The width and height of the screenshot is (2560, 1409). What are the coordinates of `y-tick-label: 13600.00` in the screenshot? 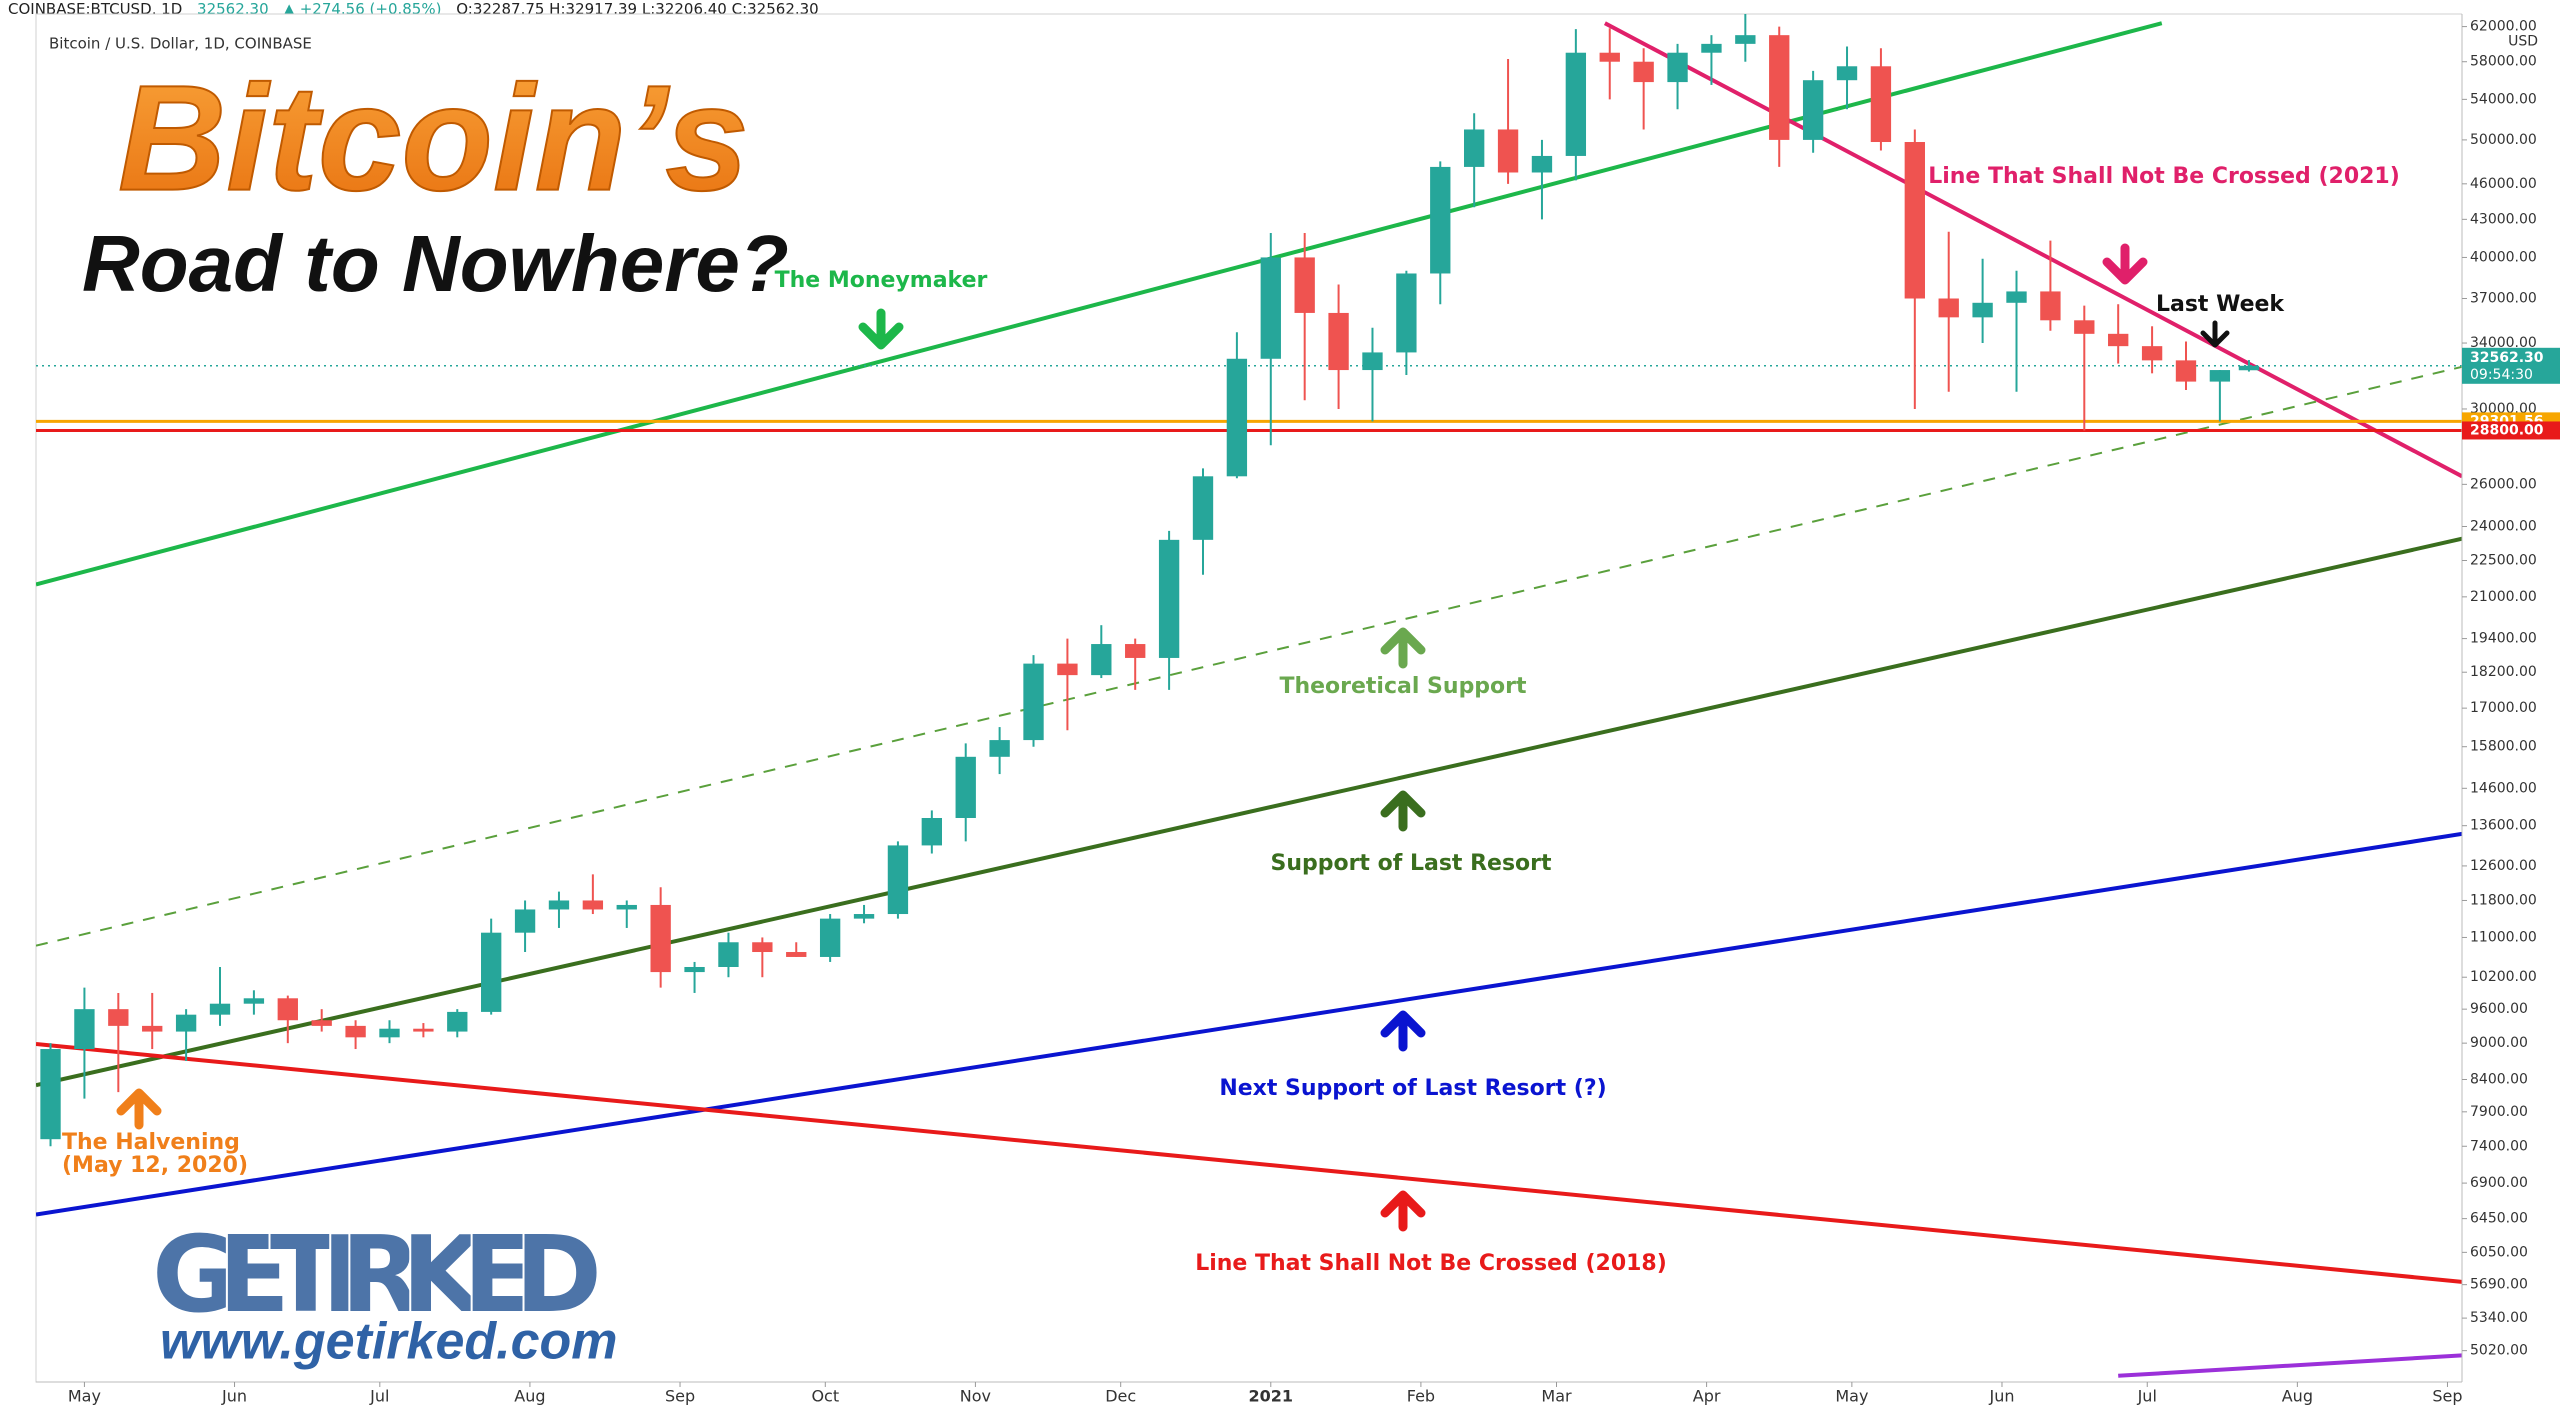 It's located at (2503, 826).